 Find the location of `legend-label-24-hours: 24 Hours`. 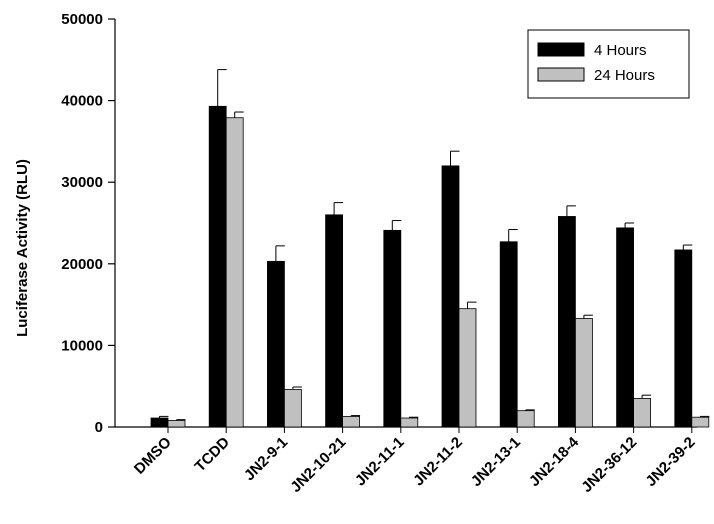

legend-label-24-hours: 24 Hours is located at coordinates (624, 75).